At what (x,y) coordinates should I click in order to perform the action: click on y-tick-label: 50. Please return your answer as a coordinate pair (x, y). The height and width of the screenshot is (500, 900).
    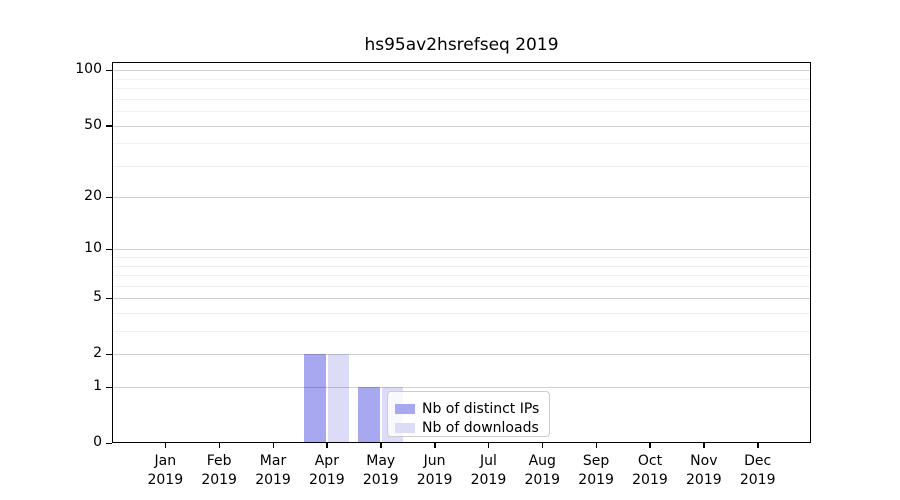
    Looking at the image, I should click on (93, 124).